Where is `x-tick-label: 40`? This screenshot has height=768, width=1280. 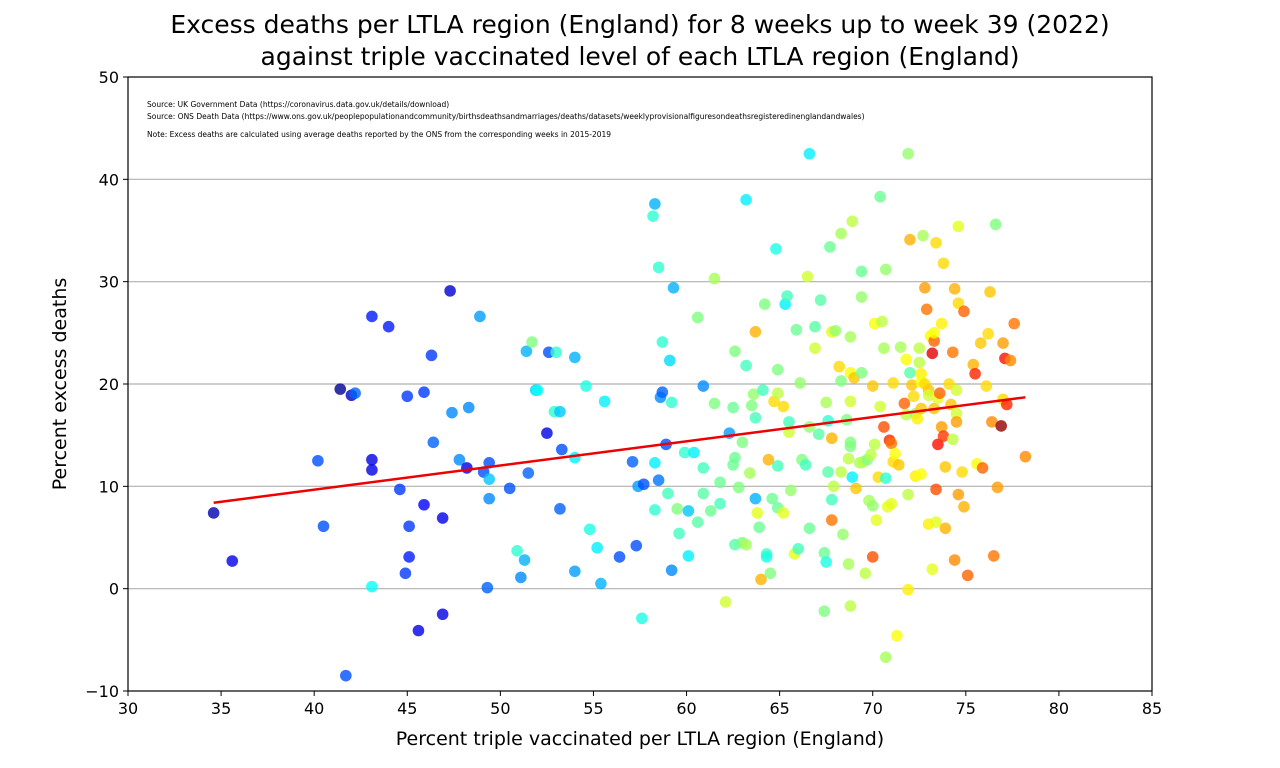 x-tick-label: 40 is located at coordinates (314, 708).